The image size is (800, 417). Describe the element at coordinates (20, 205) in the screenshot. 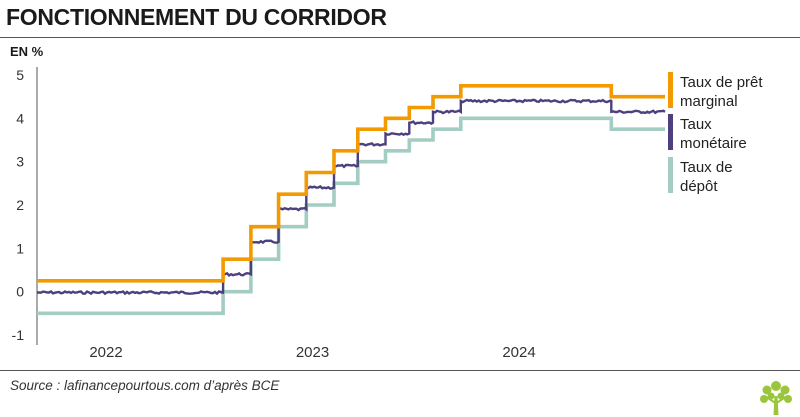

I see `y-tick-label: 2` at that location.